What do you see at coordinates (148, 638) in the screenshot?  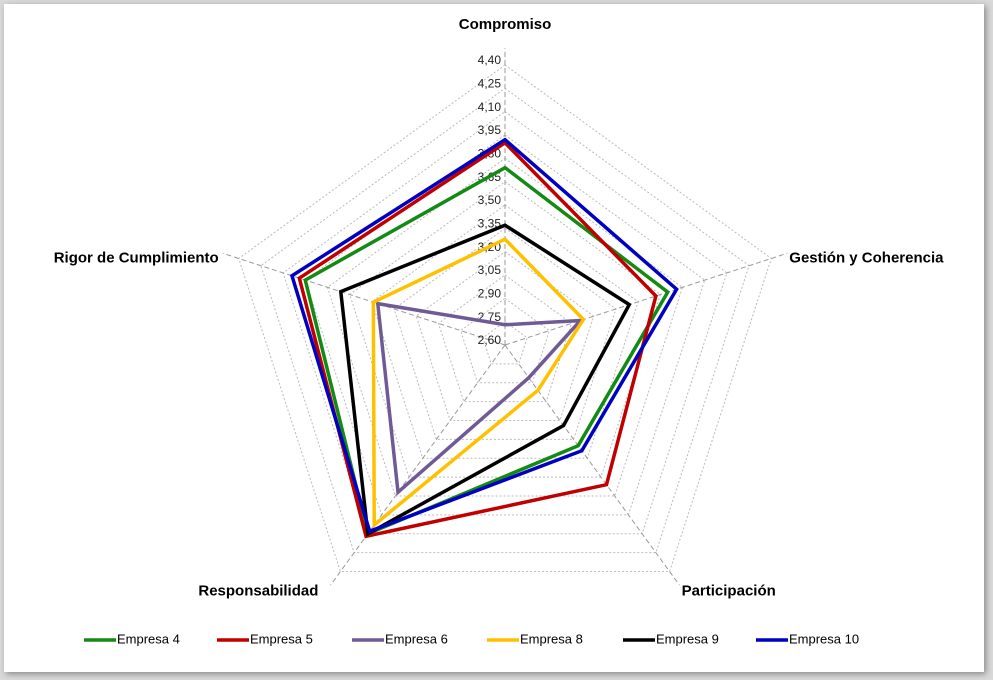 I see `legend-label: Empresa 4` at bounding box center [148, 638].